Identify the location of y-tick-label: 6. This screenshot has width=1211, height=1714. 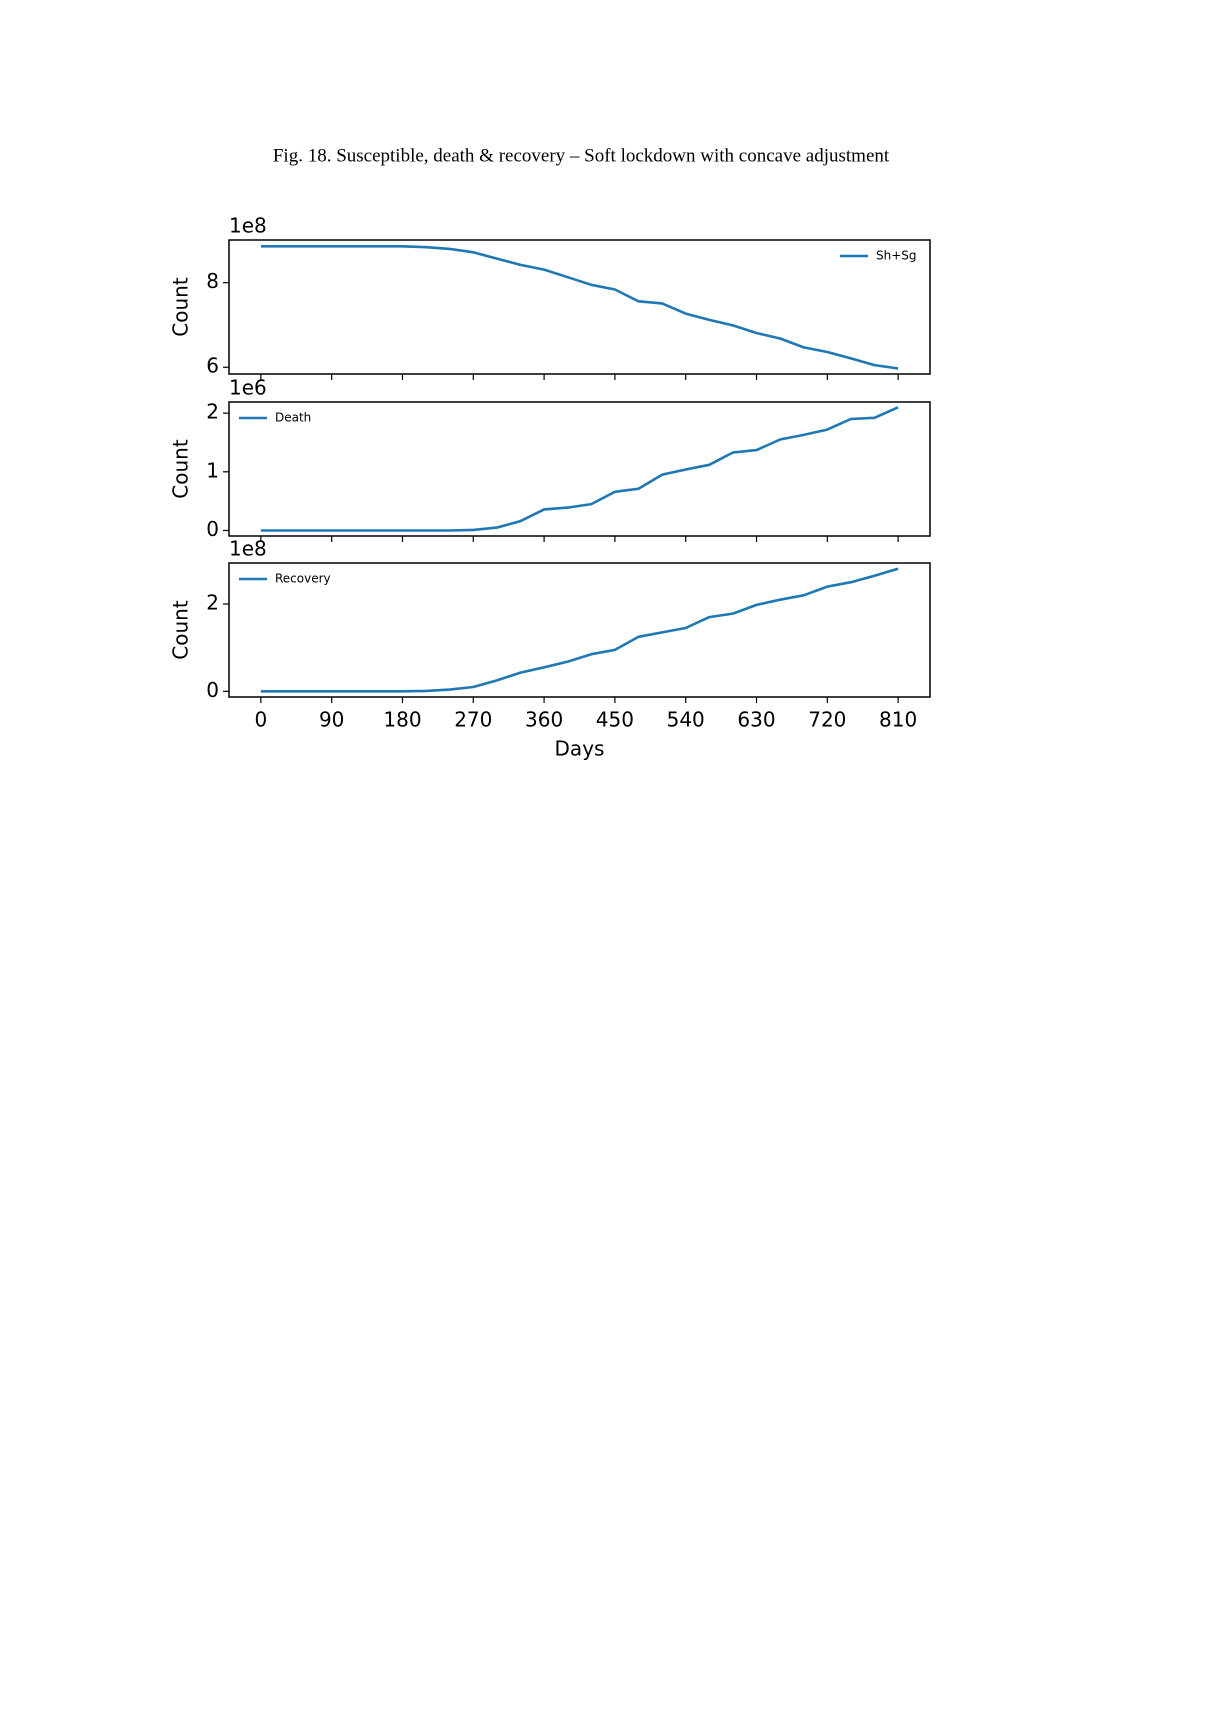
(212, 366).